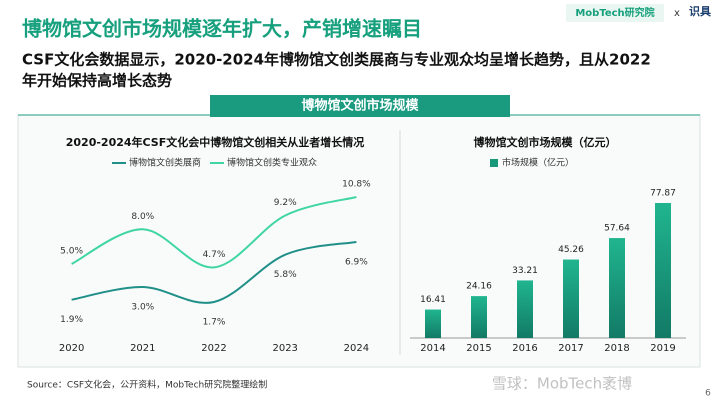 The width and height of the screenshot is (720, 405). I want to click on data-label: 1.7%, so click(214, 323).